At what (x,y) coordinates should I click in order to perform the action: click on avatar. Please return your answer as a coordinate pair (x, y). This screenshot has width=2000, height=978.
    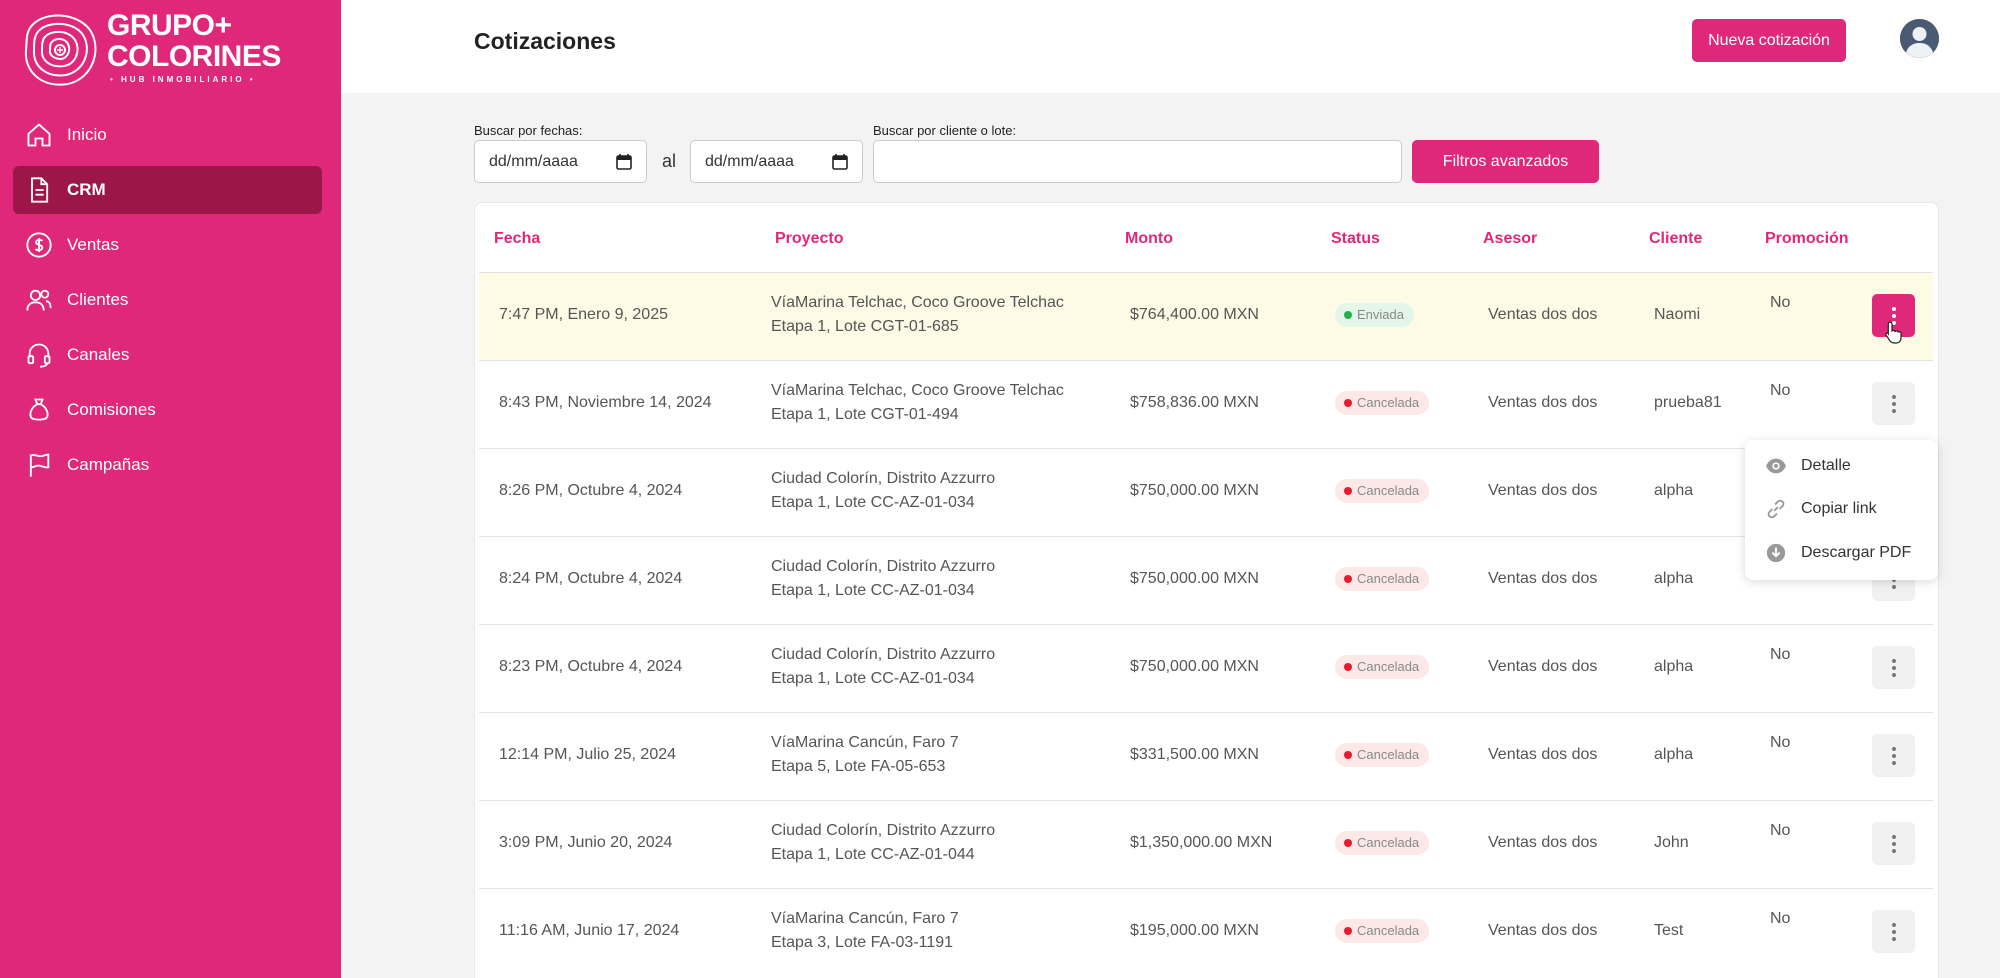
    Looking at the image, I should click on (1919, 38).